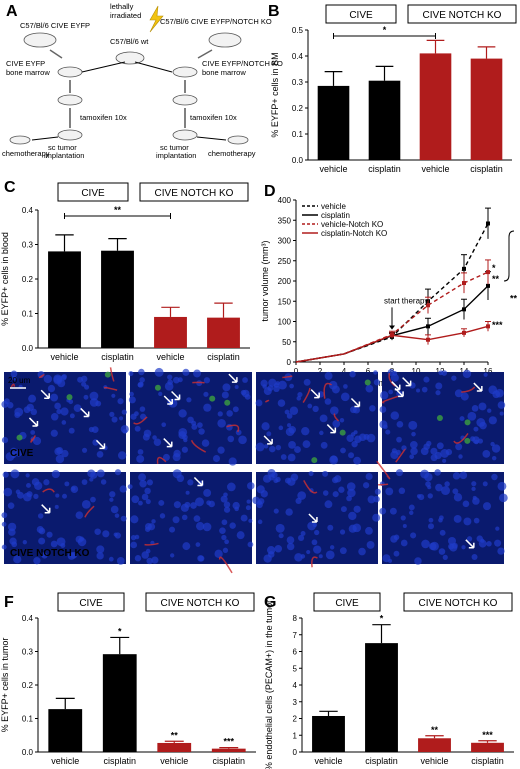 Image resolution: width=520 pixels, height=769 pixels. I want to click on legend-label: cisplatin, so click(335, 215).